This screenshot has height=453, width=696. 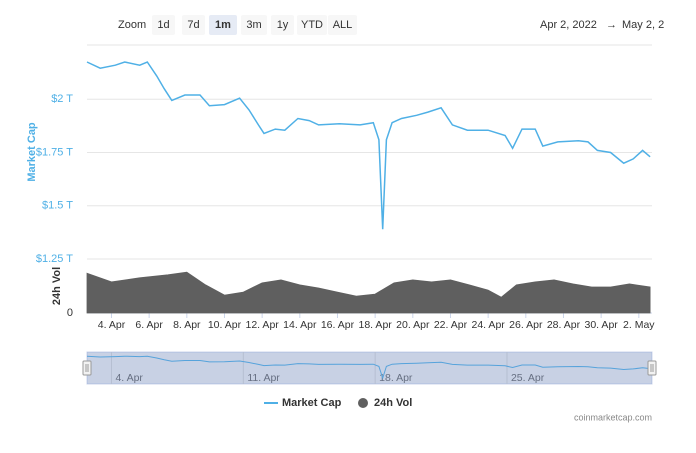 What do you see at coordinates (57, 206) in the screenshot?
I see `y-tick-label: $1.5 T` at bounding box center [57, 206].